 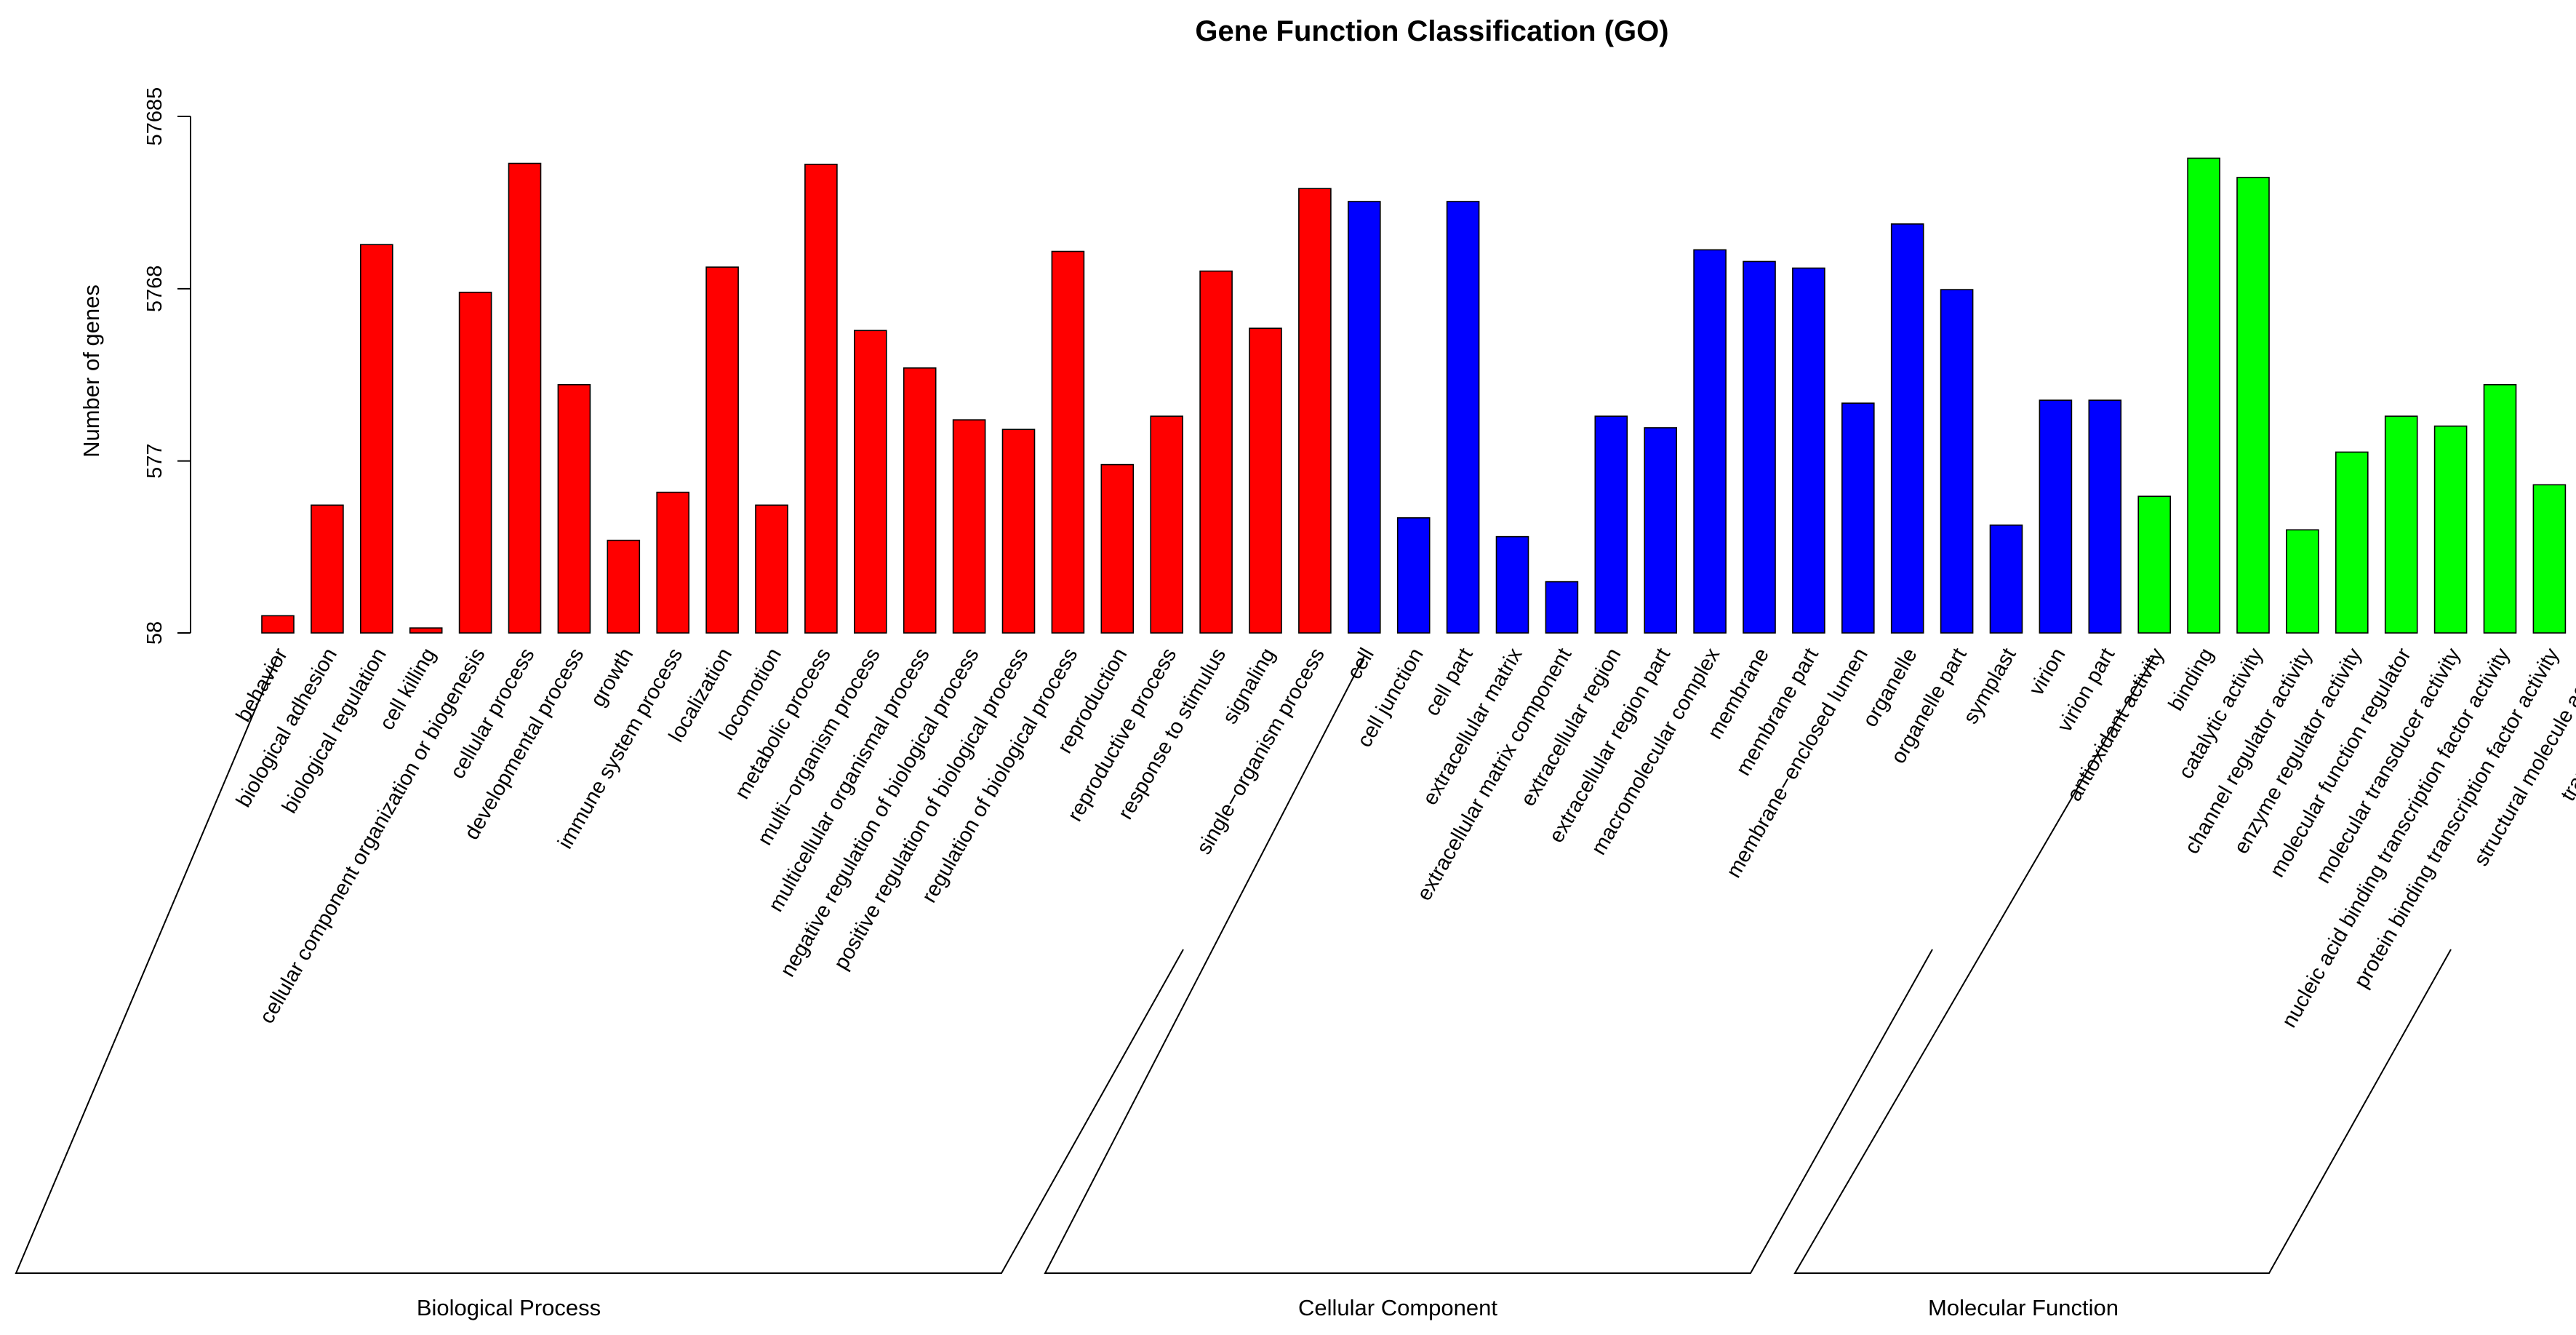 What do you see at coordinates (1431, 31) in the screenshot?
I see `chart-title: Gene Function Classification (GO)` at bounding box center [1431, 31].